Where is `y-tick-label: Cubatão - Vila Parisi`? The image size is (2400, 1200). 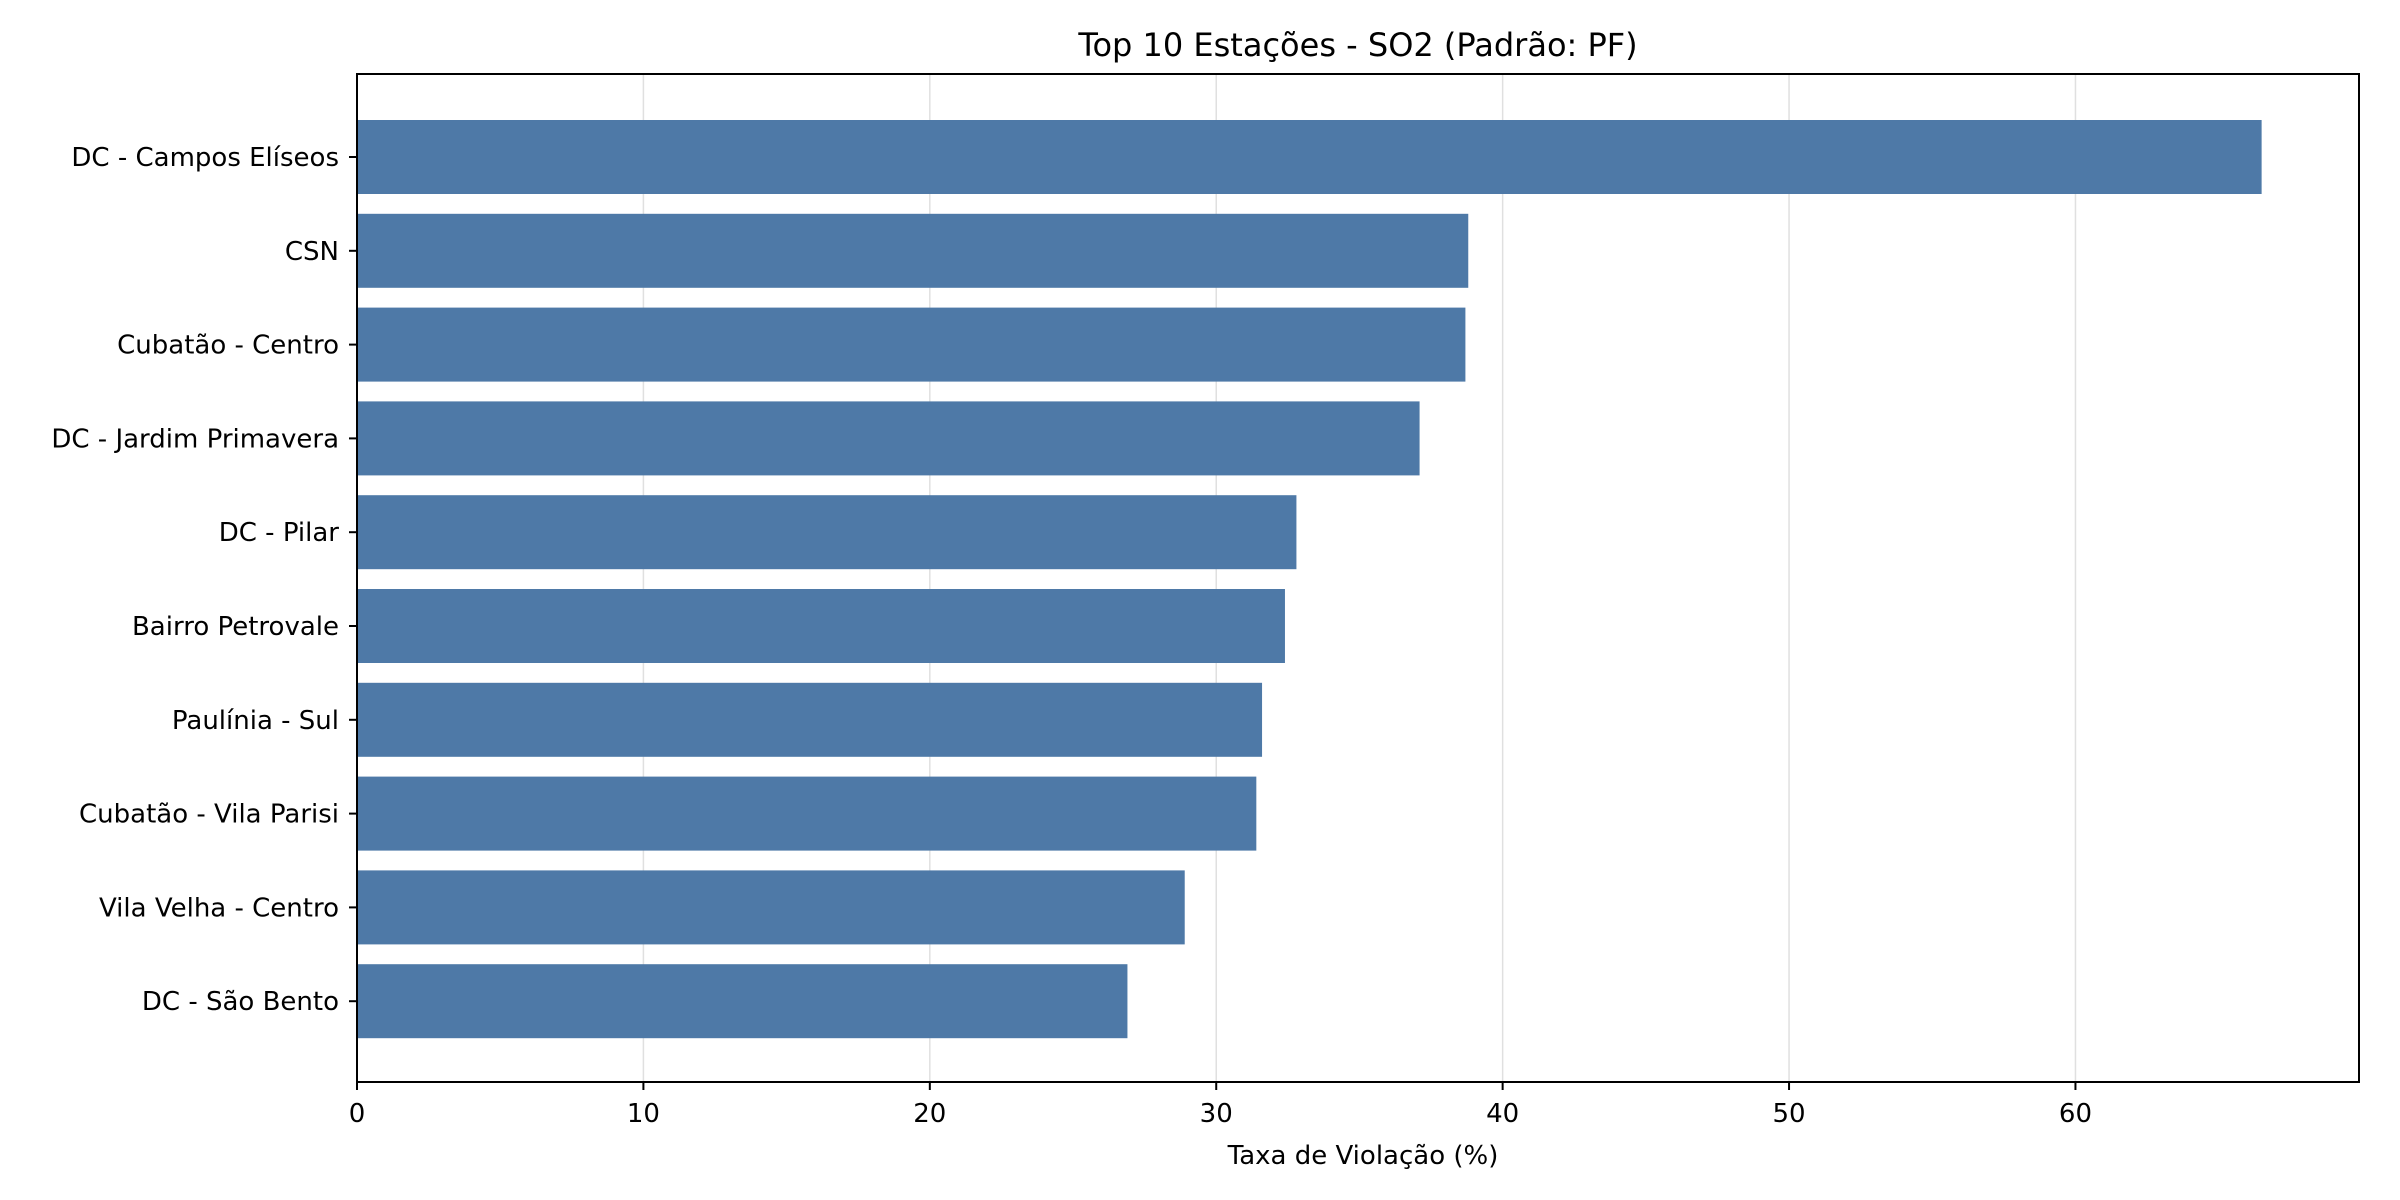 y-tick-label: Cubatão - Vila Parisi is located at coordinates (209, 815).